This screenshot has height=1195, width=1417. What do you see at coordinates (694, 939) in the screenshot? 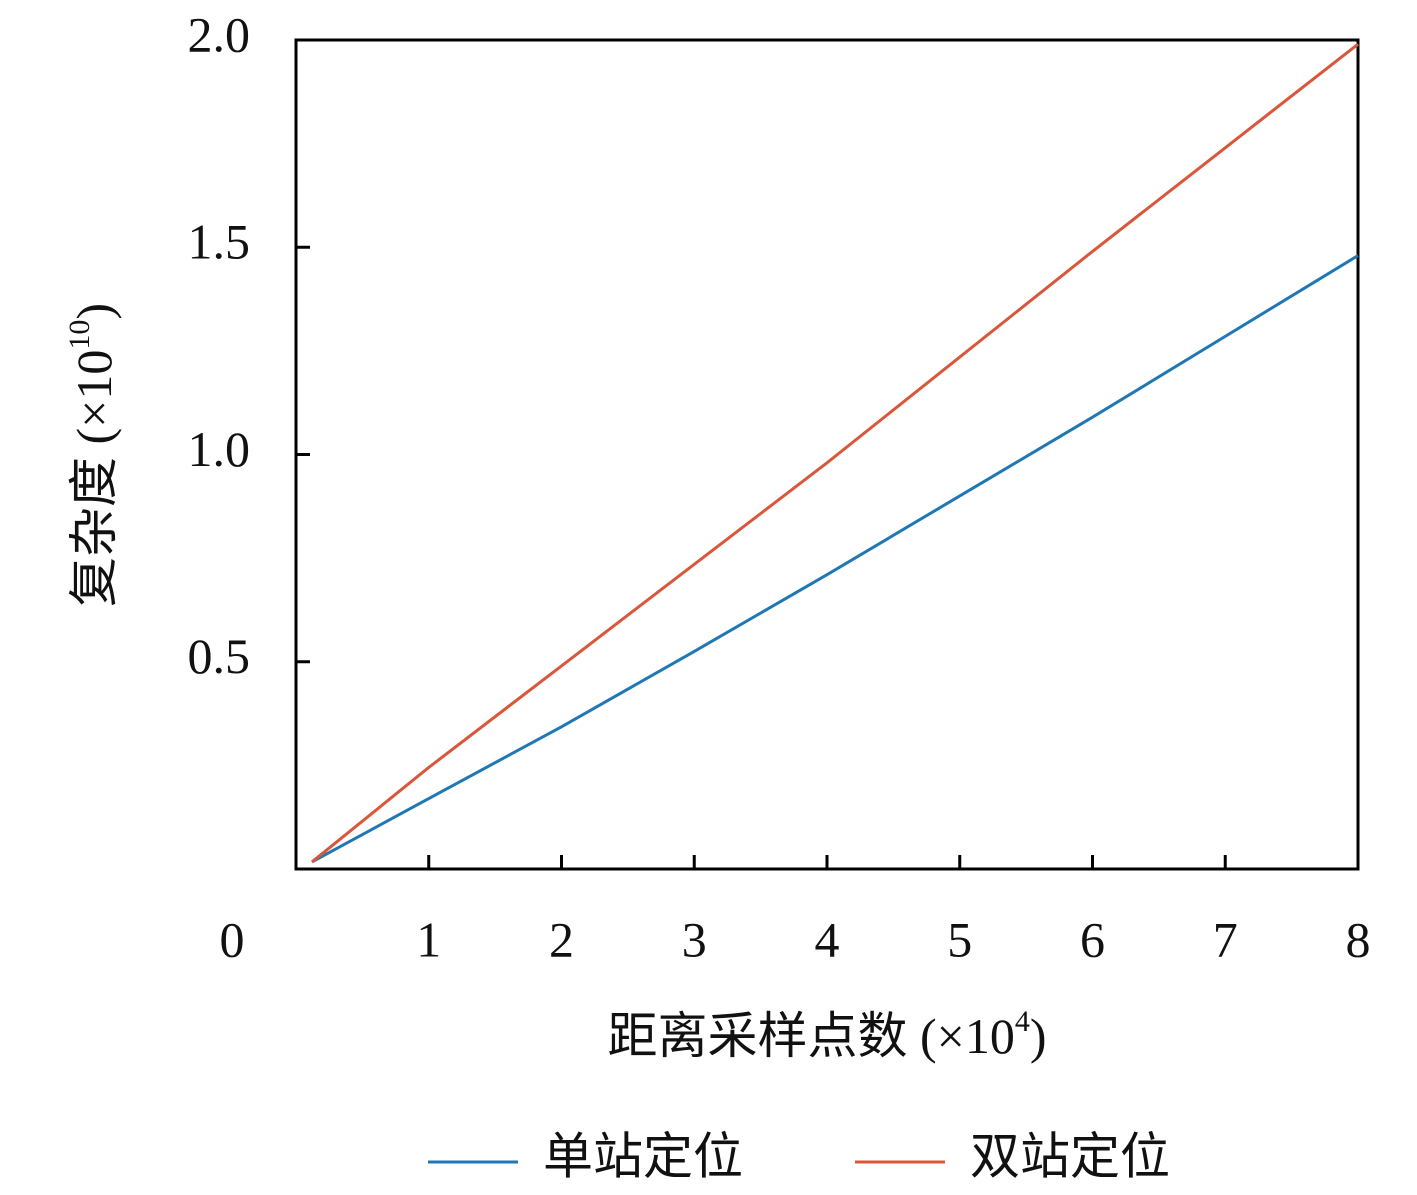
I see `x-tick-label: 3` at bounding box center [694, 939].